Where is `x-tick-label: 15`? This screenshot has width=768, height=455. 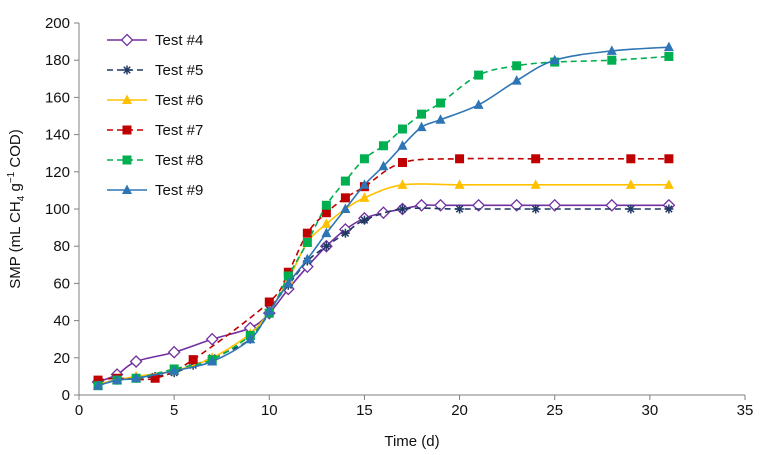
x-tick-label: 15 is located at coordinates (364, 410).